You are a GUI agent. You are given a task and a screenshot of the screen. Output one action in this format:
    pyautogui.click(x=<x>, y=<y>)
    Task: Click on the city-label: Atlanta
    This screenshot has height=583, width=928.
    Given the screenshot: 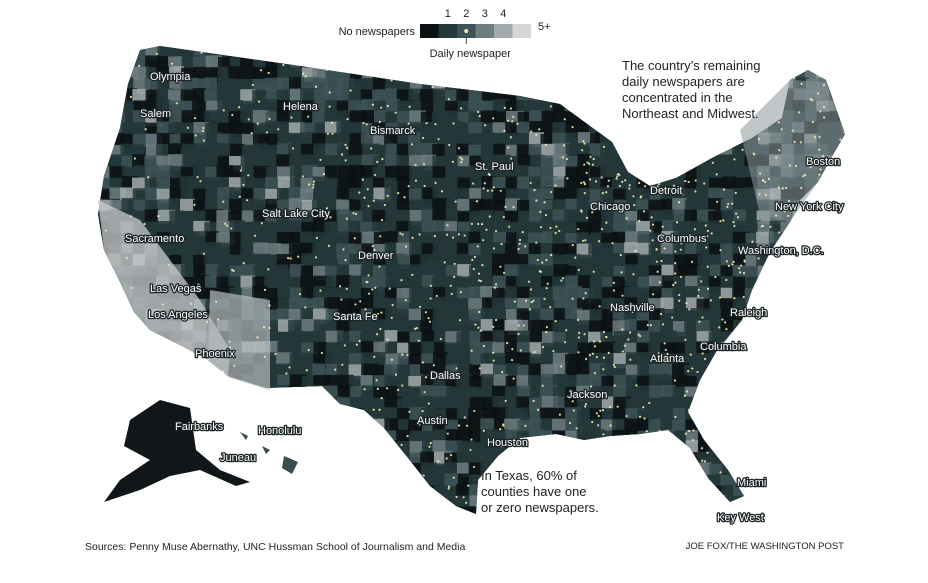 What is the action you would take?
    pyautogui.click(x=667, y=359)
    